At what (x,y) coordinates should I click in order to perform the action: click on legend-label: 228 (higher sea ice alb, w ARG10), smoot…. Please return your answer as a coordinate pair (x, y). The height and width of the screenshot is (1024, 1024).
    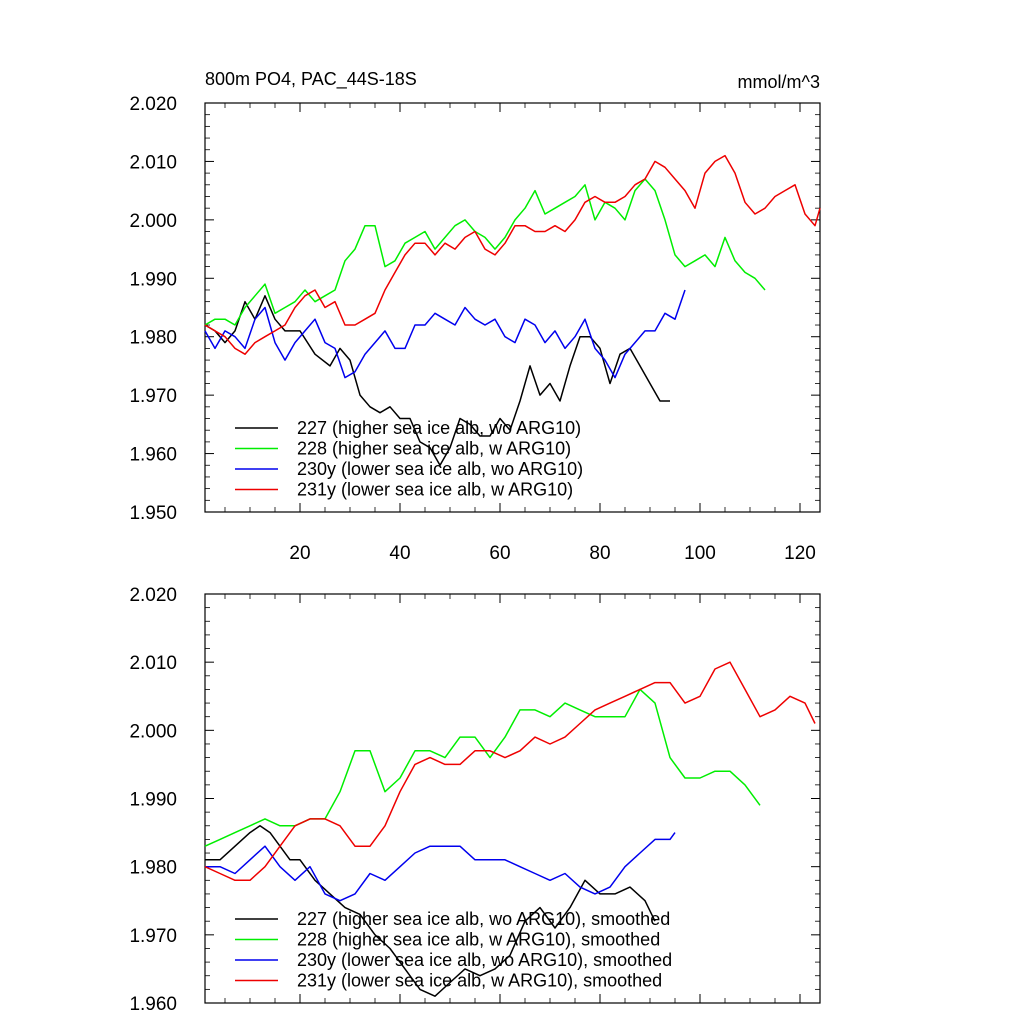
    Looking at the image, I should click on (478, 940).